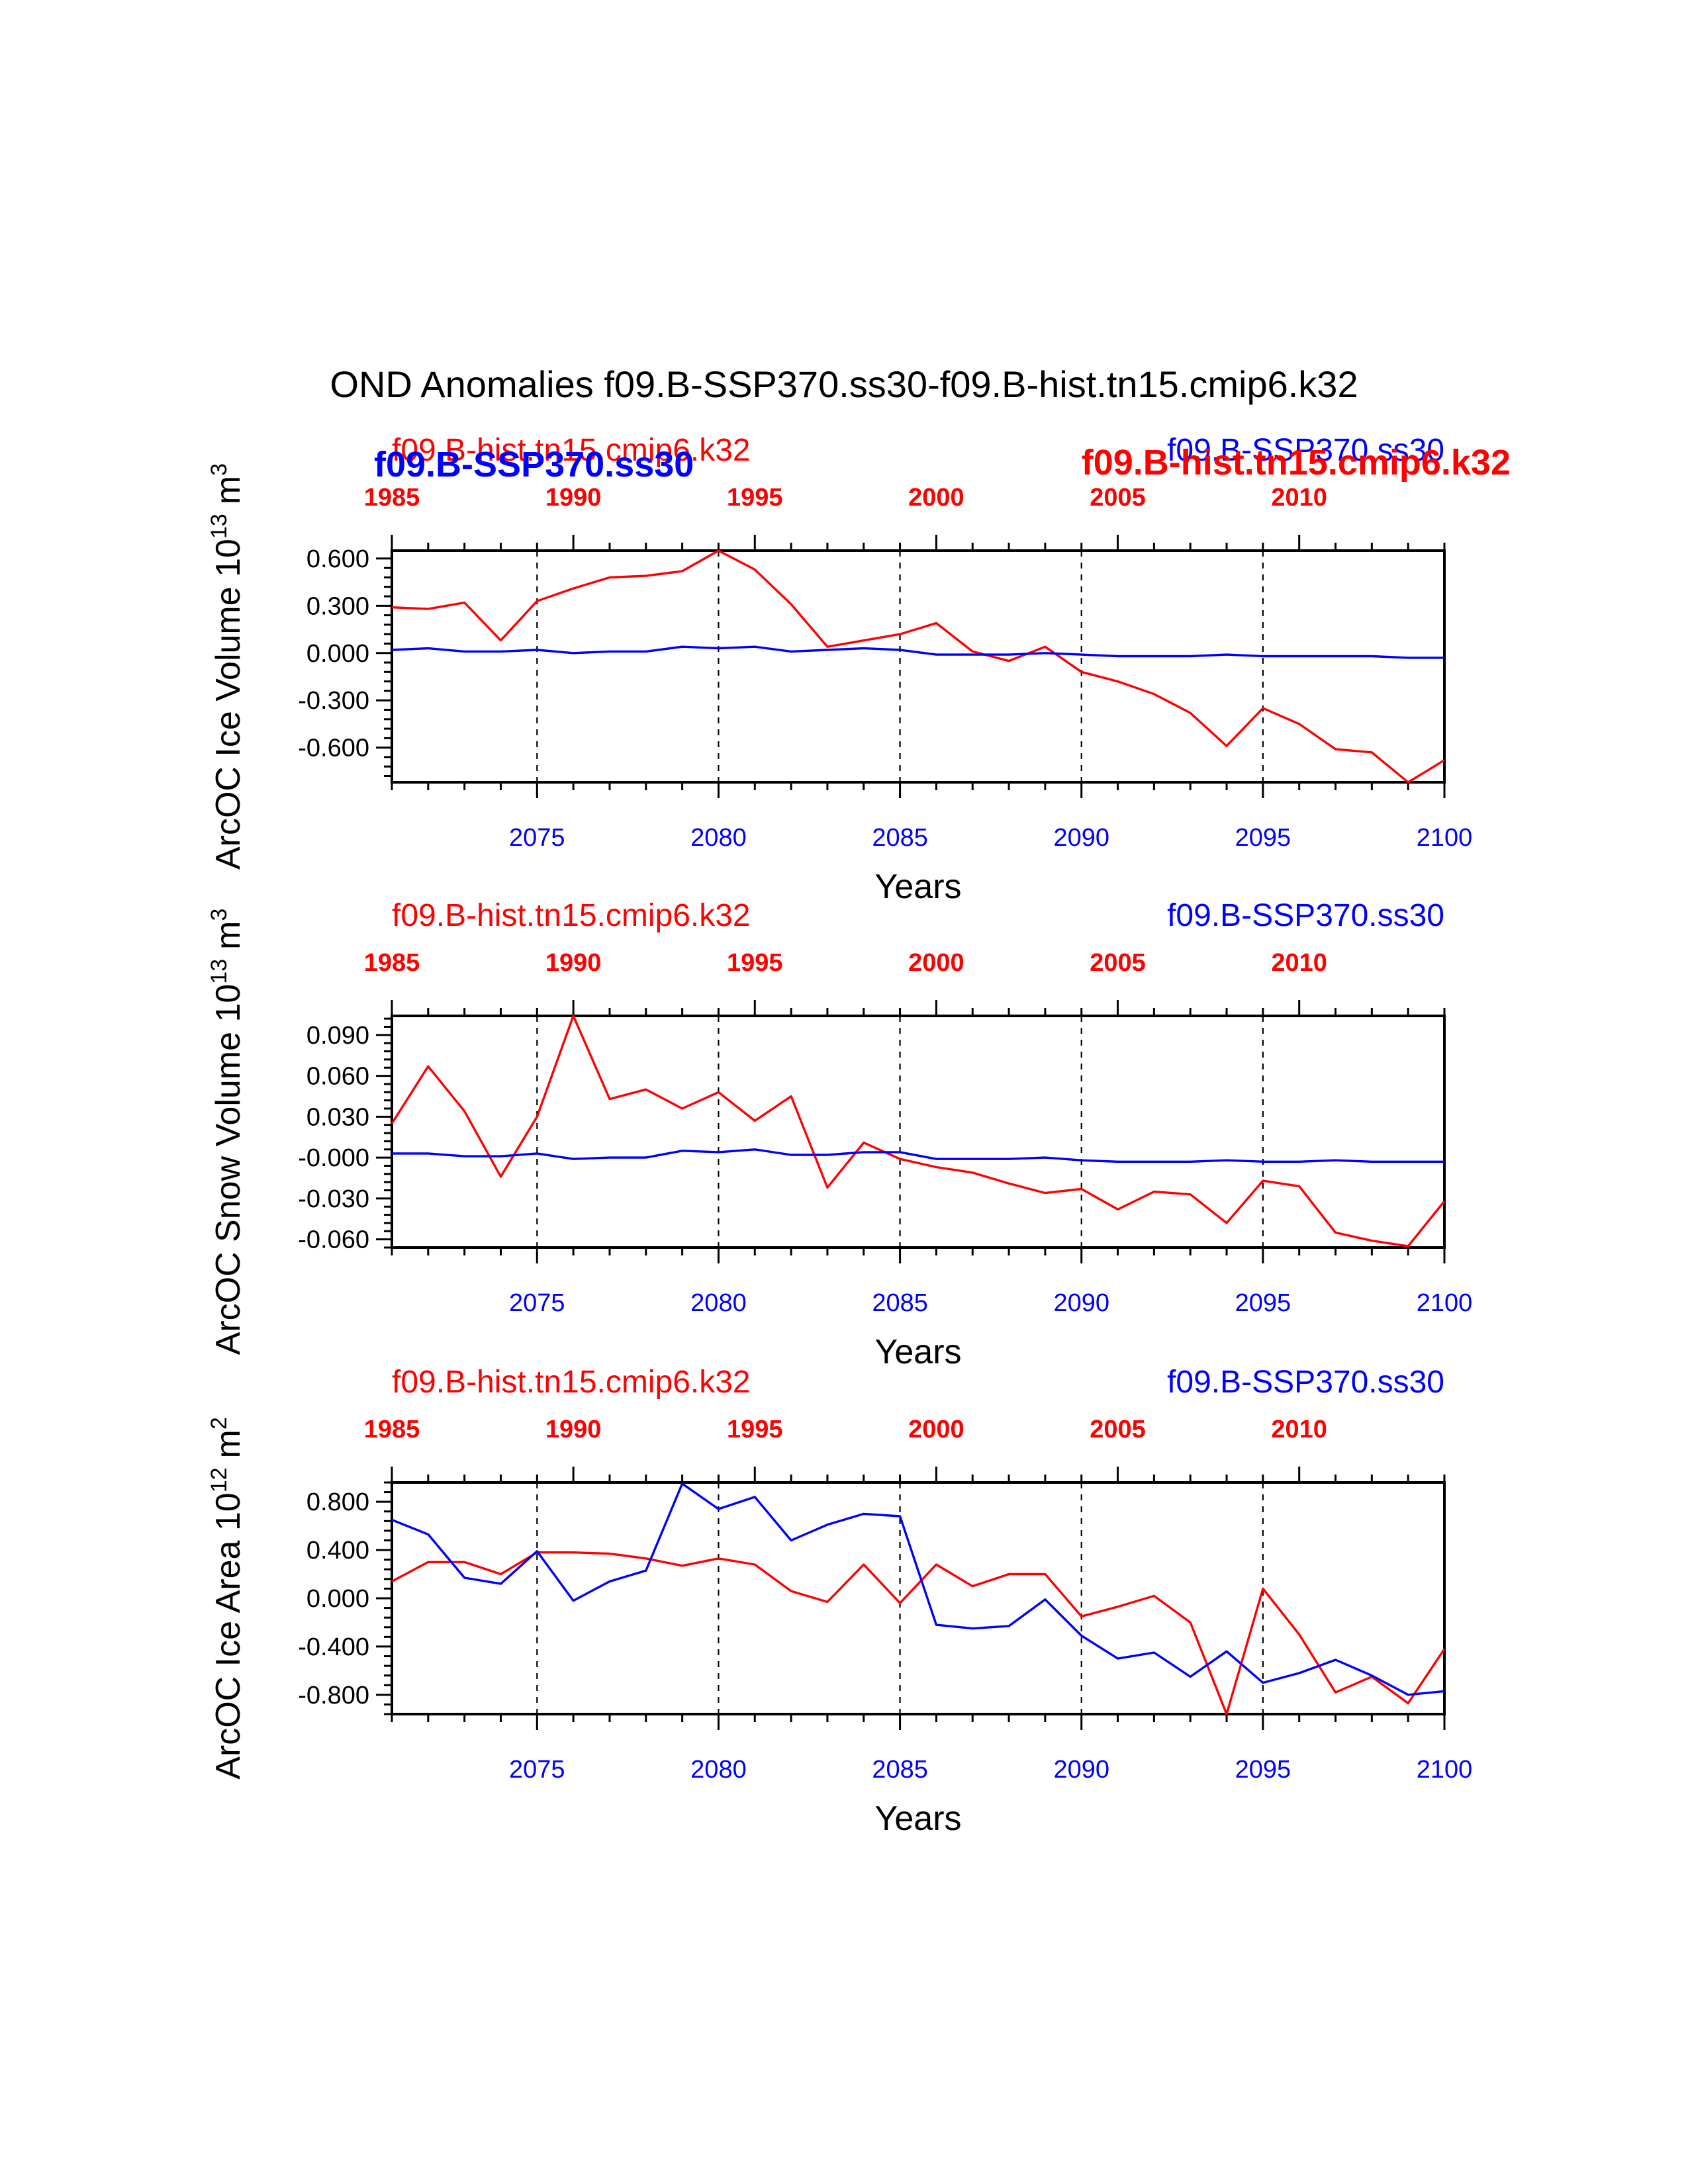 Image resolution: width=1688 pixels, height=2184 pixels. I want to click on y-tick-label: 0.030, so click(337, 1117).